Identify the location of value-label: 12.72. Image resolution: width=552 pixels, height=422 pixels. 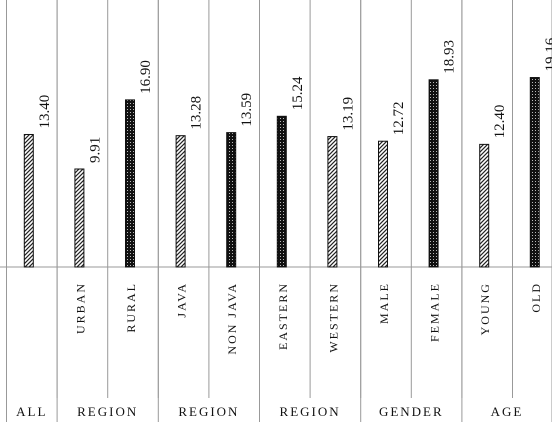
(399, 118).